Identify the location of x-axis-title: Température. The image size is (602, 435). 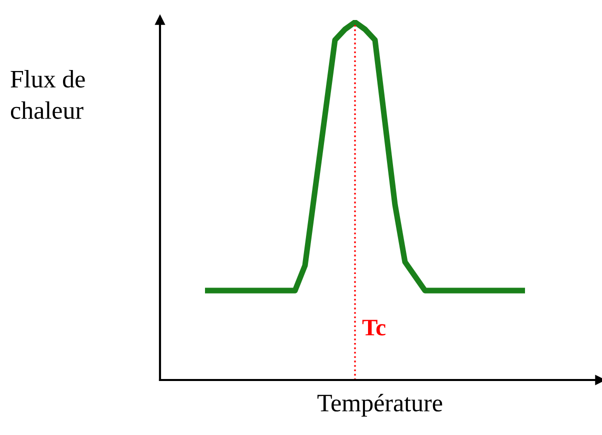
(379, 405).